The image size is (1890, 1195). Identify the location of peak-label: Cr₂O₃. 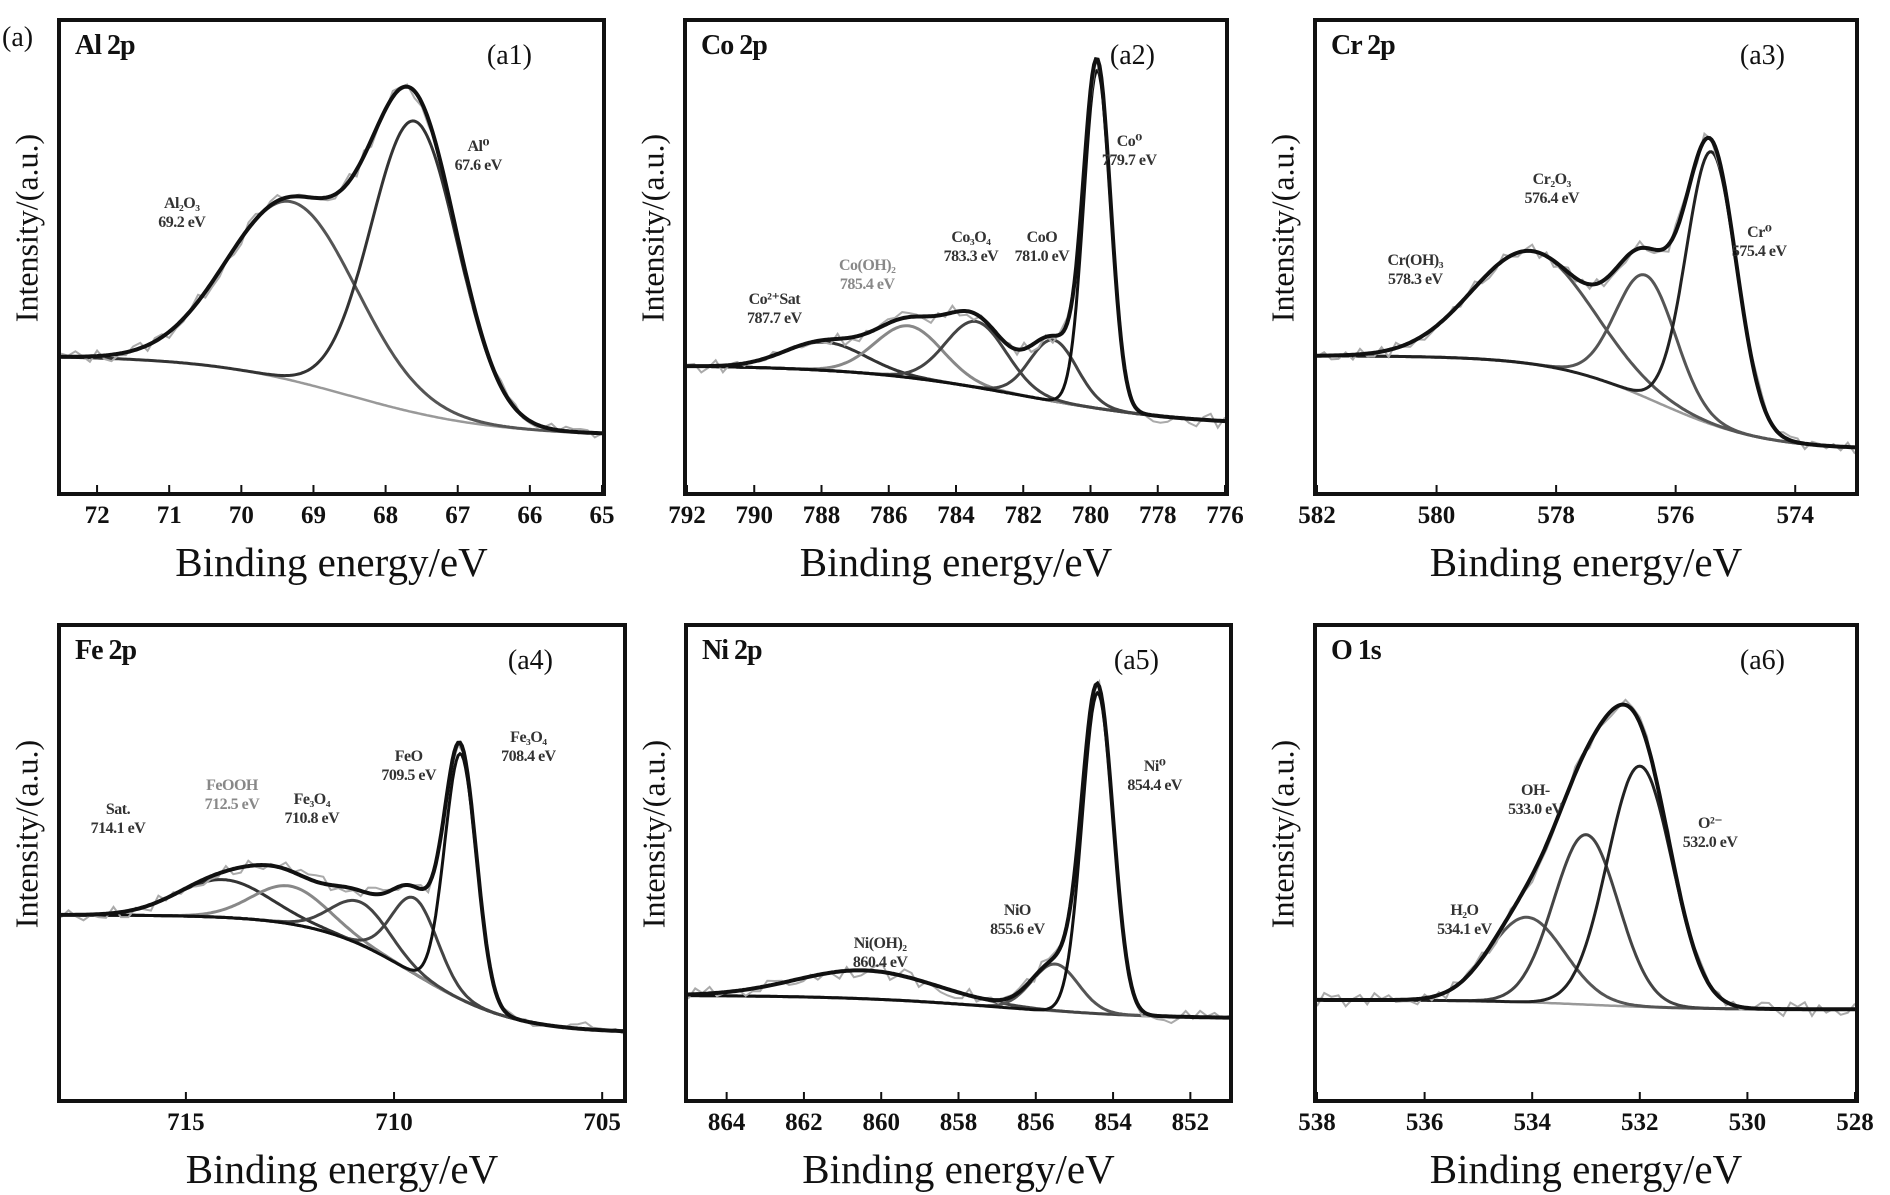
(1552, 180).